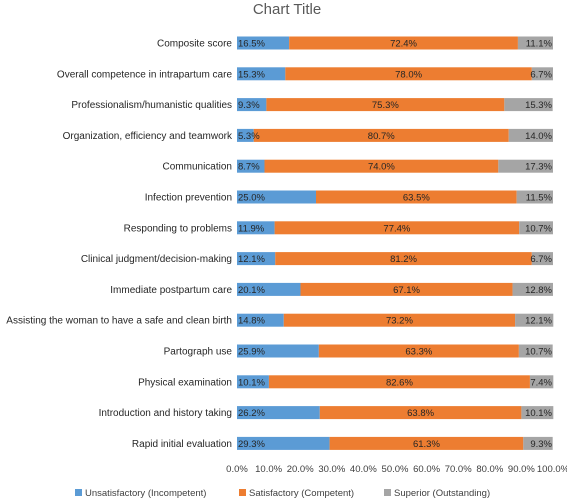  What do you see at coordinates (442, 493) in the screenshot?
I see `legend-label: Superior (Outstanding)` at bounding box center [442, 493].